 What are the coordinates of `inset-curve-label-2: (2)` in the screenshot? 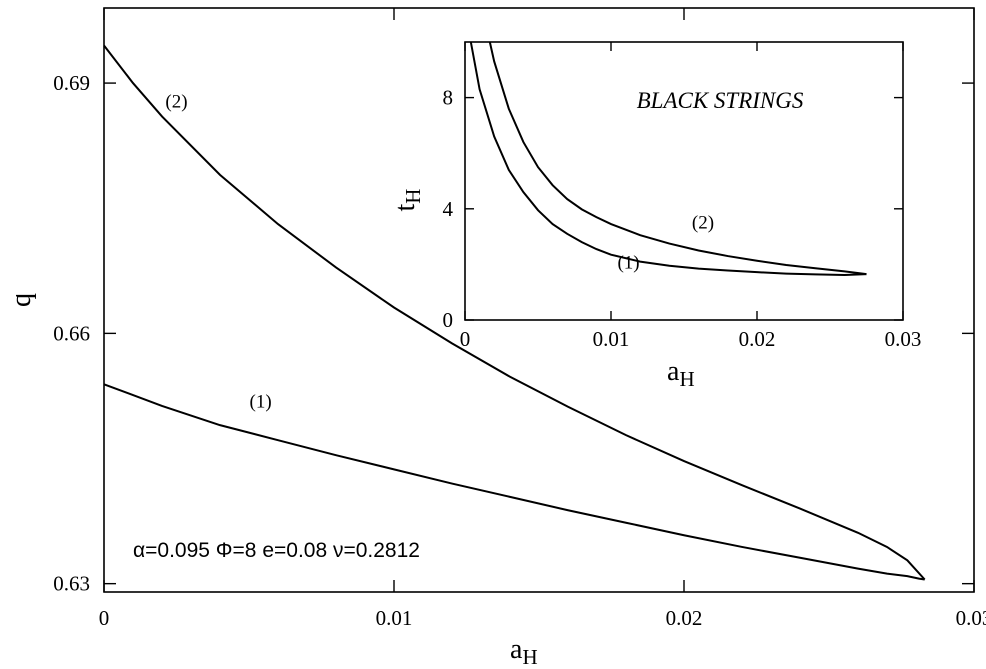 It's located at (703, 222).